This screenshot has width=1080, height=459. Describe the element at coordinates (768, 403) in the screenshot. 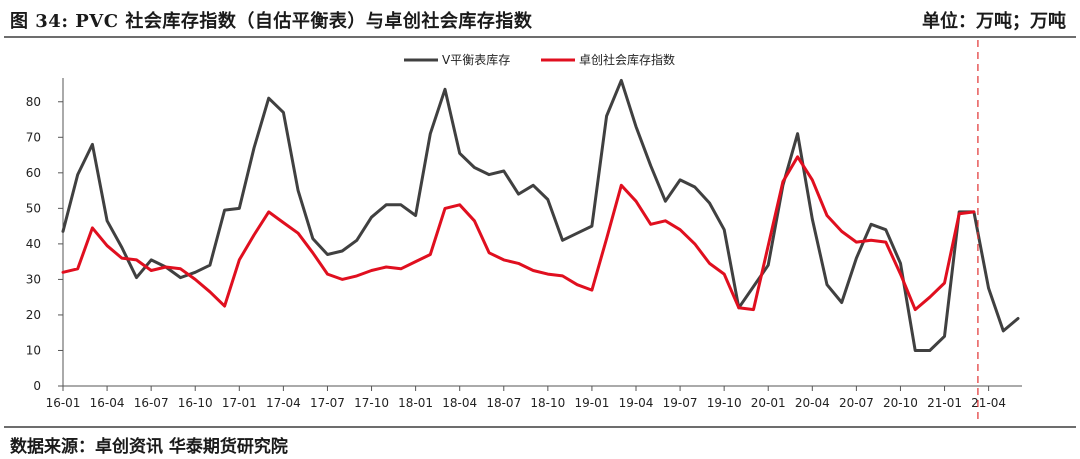

I see `x-tick-label: 20-01` at that location.